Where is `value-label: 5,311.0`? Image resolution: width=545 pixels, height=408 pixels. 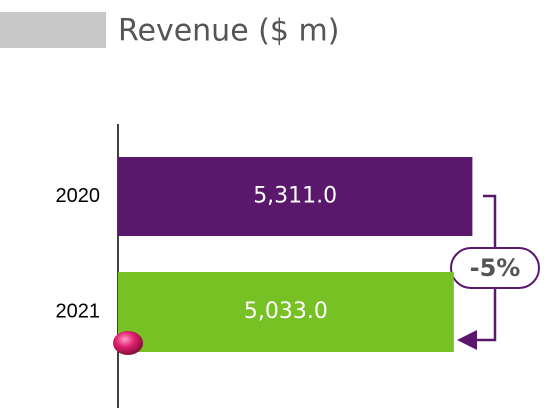
value-label: 5,311.0 is located at coordinates (295, 196).